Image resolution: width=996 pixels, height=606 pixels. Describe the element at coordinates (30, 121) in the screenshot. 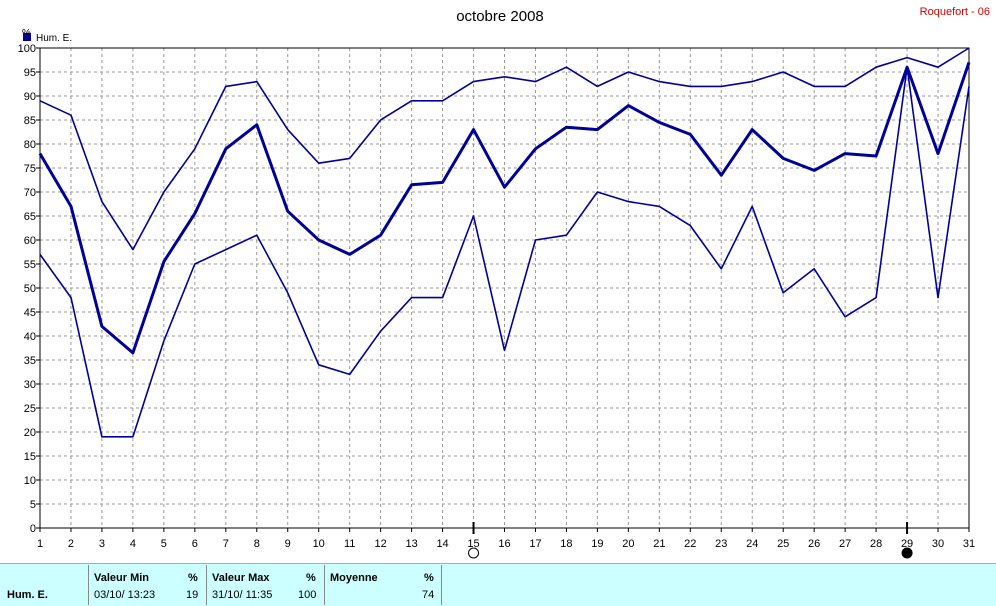

I see `y-tick-label: 85` at that location.